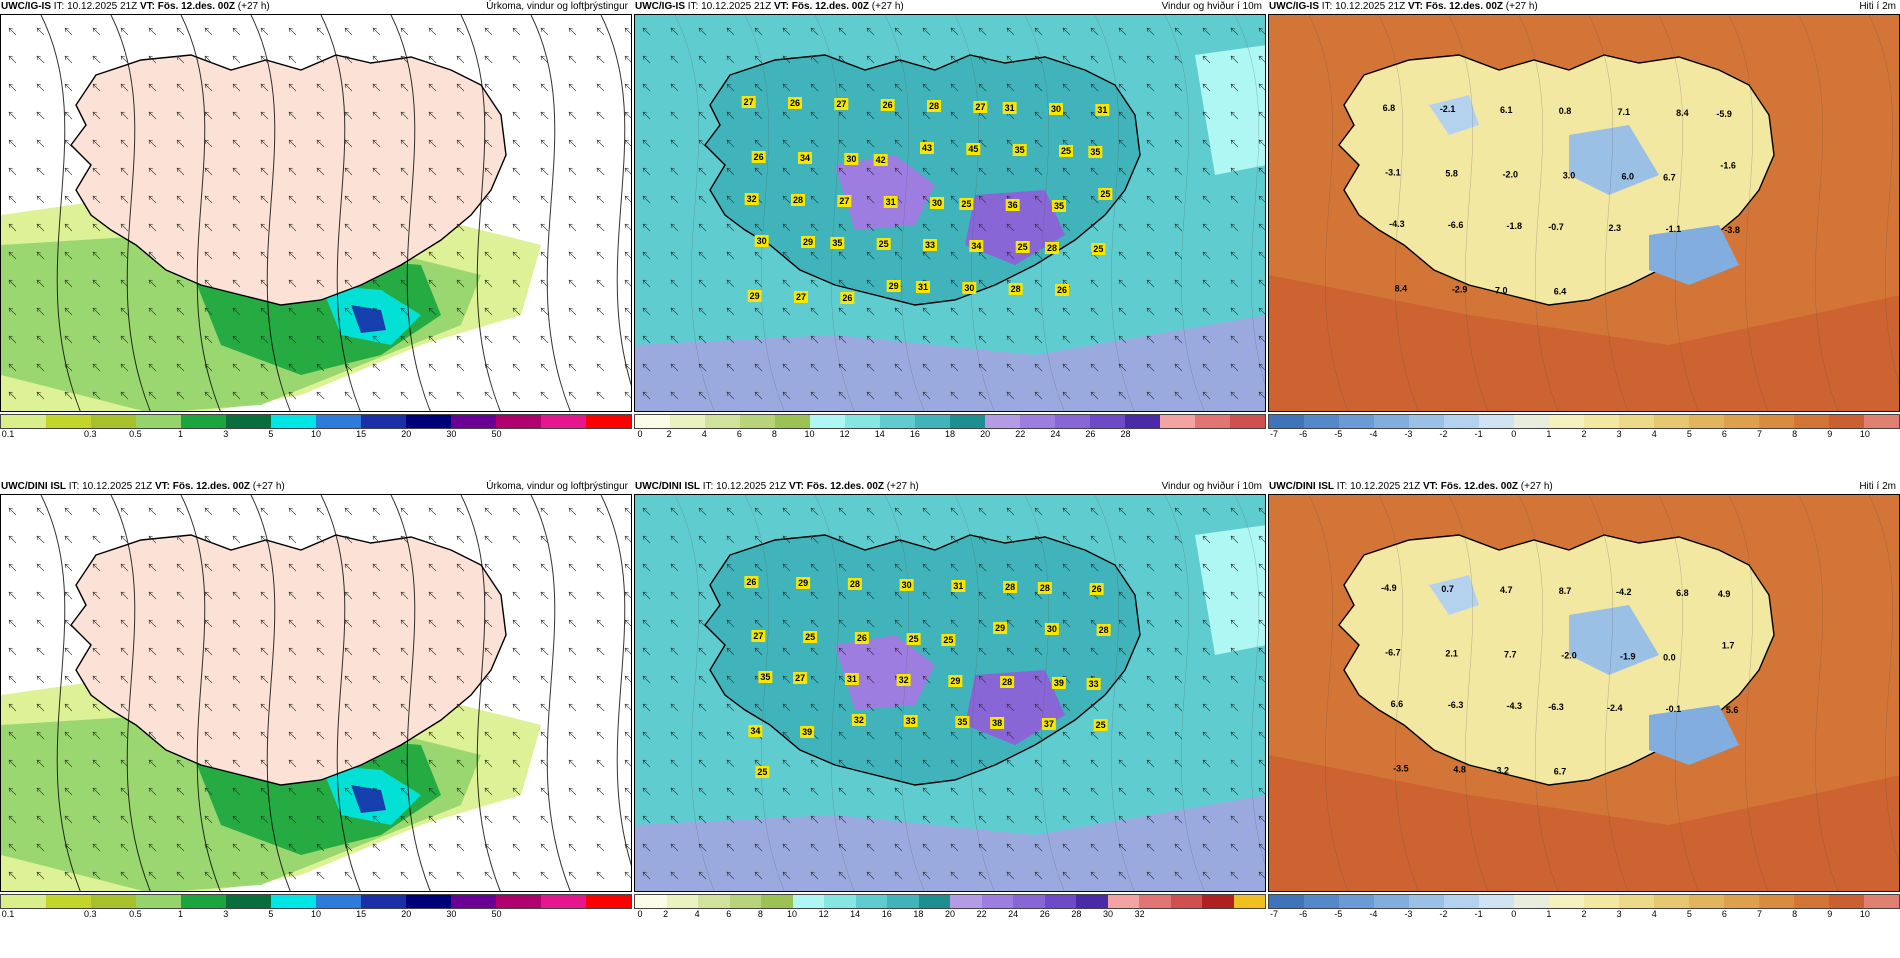 The width and height of the screenshot is (1900, 958). Describe the element at coordinates (937, 203) in the screenshot. I see `value-label: 30` at that location.